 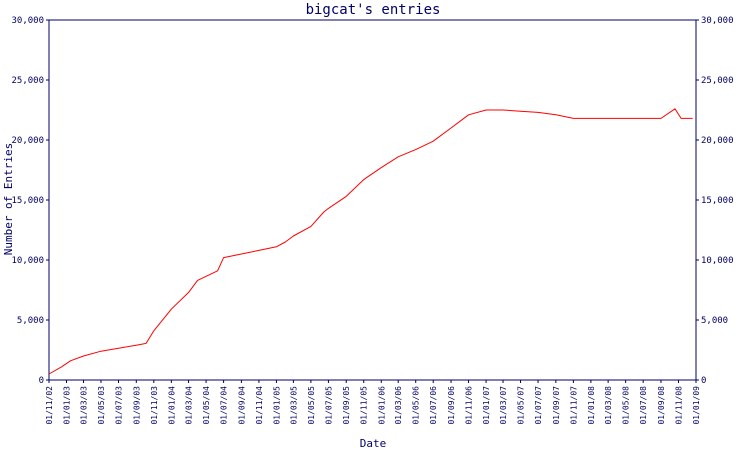 What do you see at coordinates (714, 321) in the screenshot?
I see `y-tick-label-right: 5,000` at bounding box center [714, 321].